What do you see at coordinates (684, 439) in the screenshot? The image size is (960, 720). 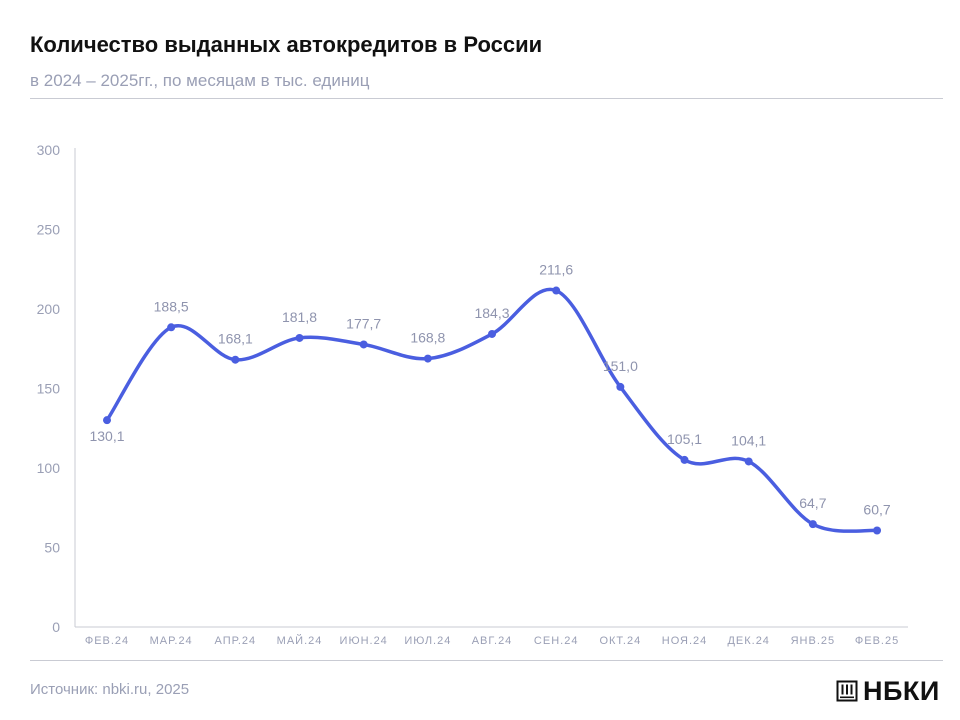 I see `data-label: 105,1` at bounding box center [684, 439].